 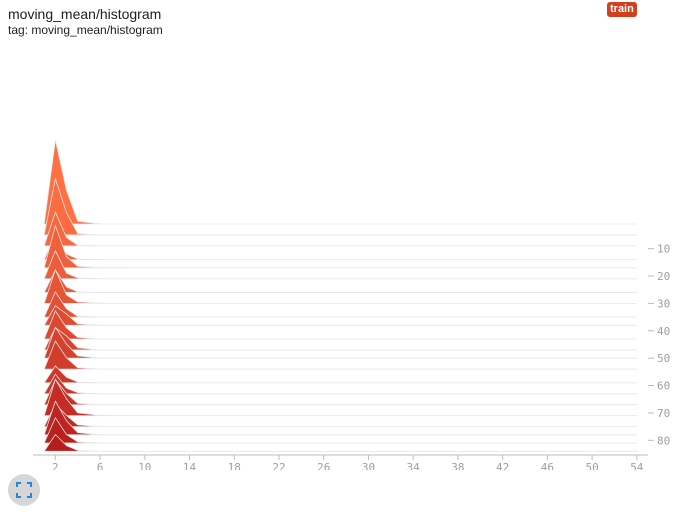 What do you see at coordinates (659, 345) in the screenshot?
I see `step-axis: 10 20 30 40 50 60 70 80` at bounding box center [659, 345].